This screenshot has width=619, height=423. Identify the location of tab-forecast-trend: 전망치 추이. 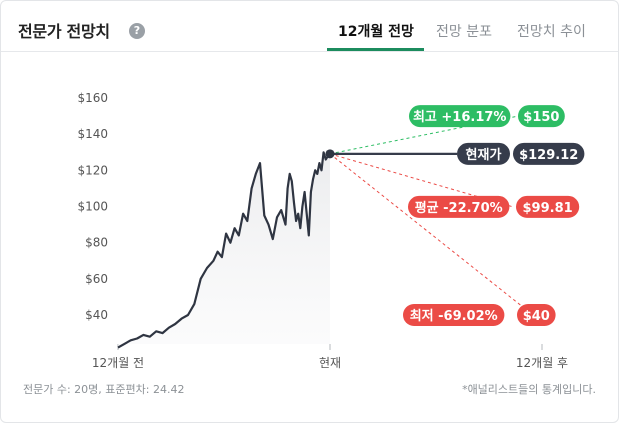
(551, 32).